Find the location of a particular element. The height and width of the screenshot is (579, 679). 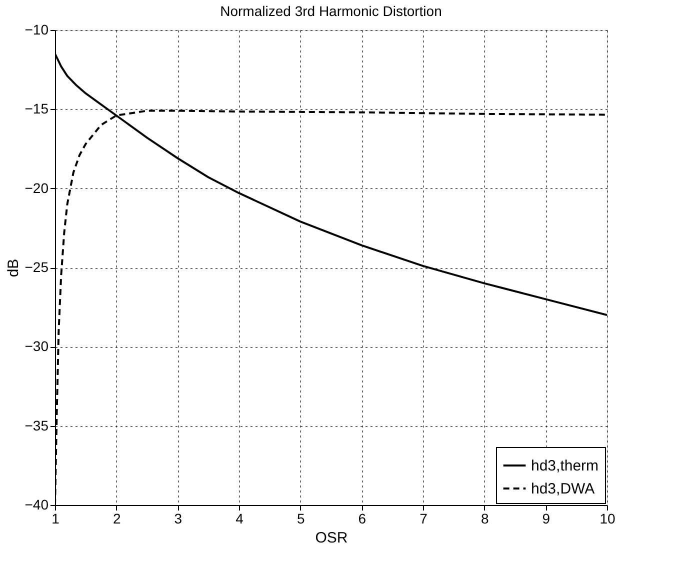

y-tick-label: −20 is located at coordinates (36, 188).